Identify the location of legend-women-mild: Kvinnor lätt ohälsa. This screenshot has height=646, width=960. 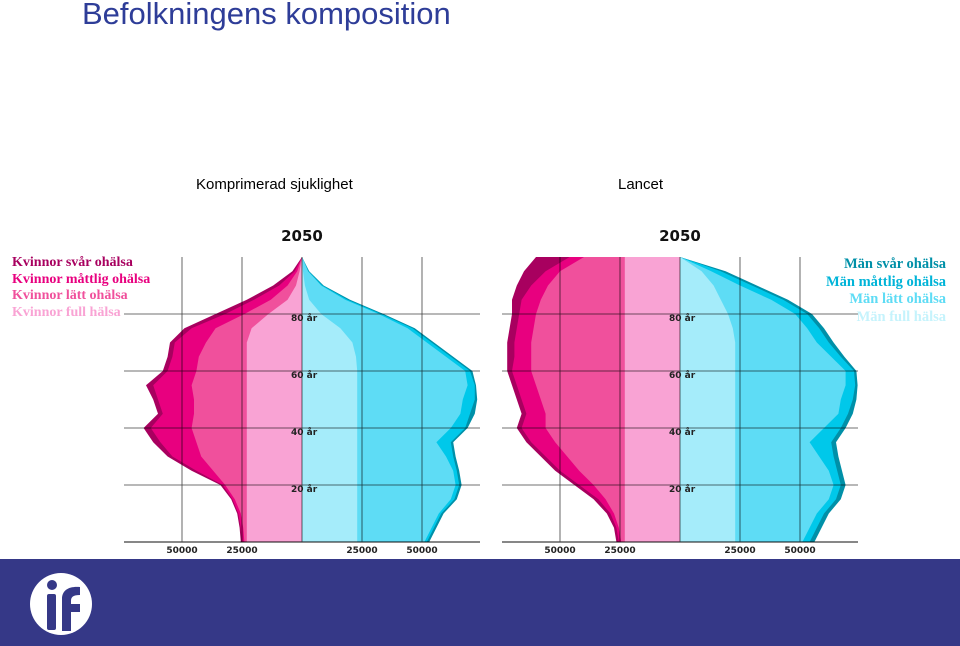
(70, 295).